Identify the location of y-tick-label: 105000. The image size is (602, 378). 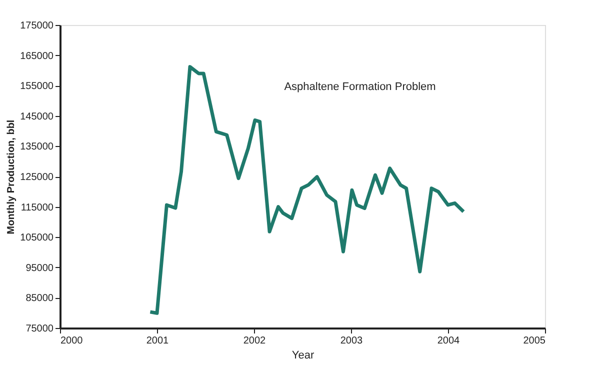
(37, 238).